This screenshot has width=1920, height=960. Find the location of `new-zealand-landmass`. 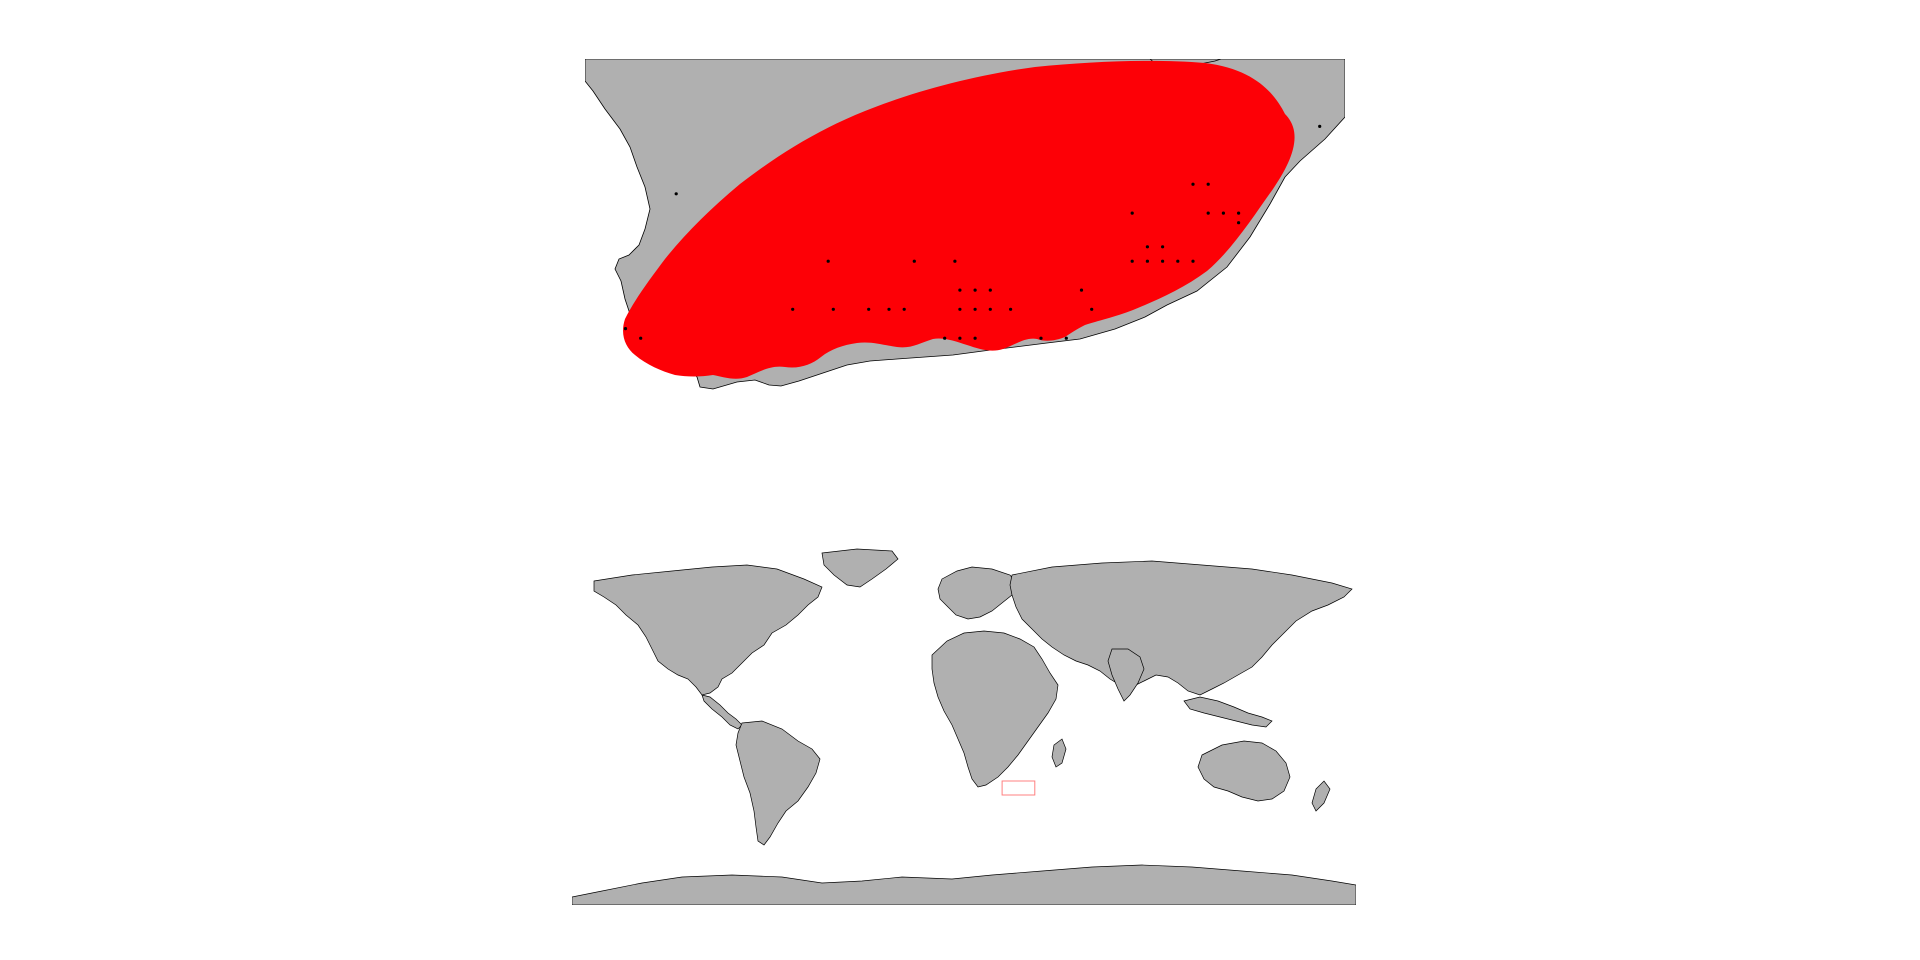

new-zealand-landmass is located at coordinates (1321, 796).